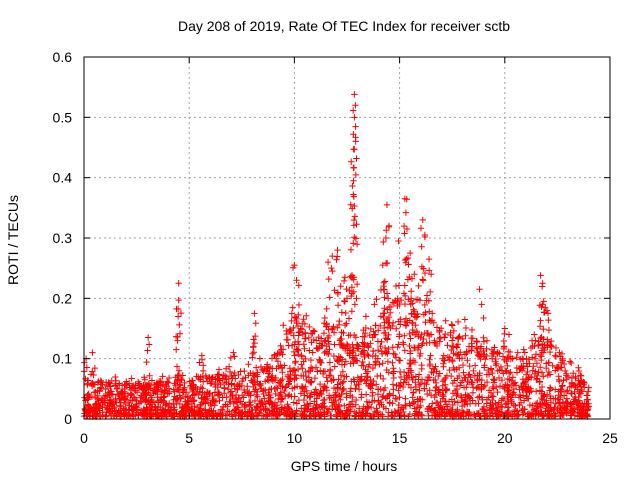 The height and width of the screenshot is (480, 640). What do you see at coordinates (344, 466) in the screenshot?
I see `x-axis-label: GPS time / hours` at bounding box center [344, 466].